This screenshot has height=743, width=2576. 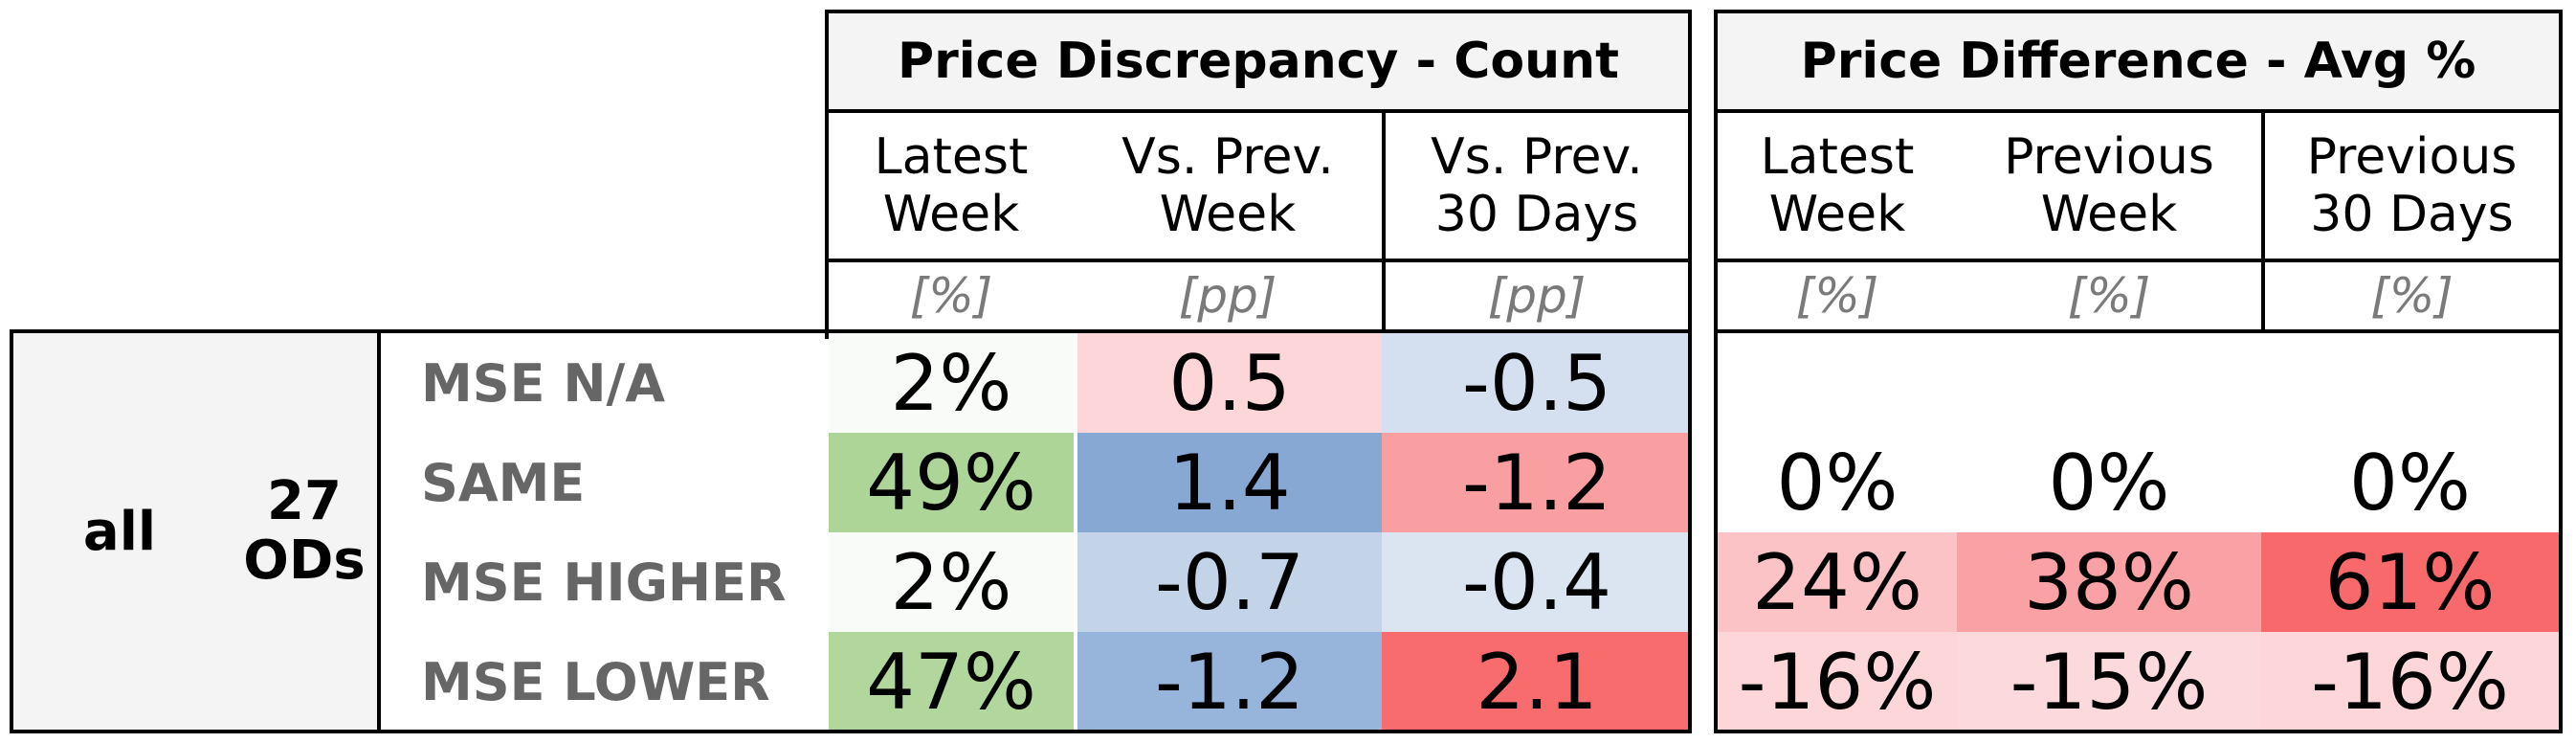 What do you see at coordinates (1230, 187) in the screenshot?
I see `col-header-vs-prev-week: Vs. Prev. Week` at bounding box center [1230, 187].